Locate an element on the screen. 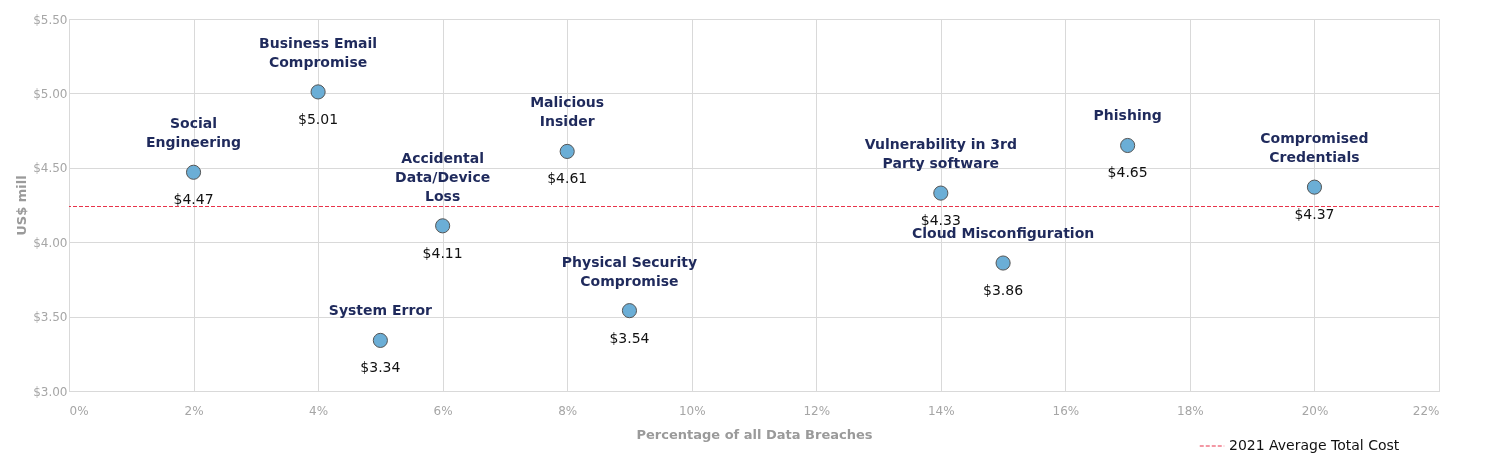 The width and height of the screenshot is (1501, 455). annotation: Accidental Data/Device Loss is located at coordinates (443, 176).